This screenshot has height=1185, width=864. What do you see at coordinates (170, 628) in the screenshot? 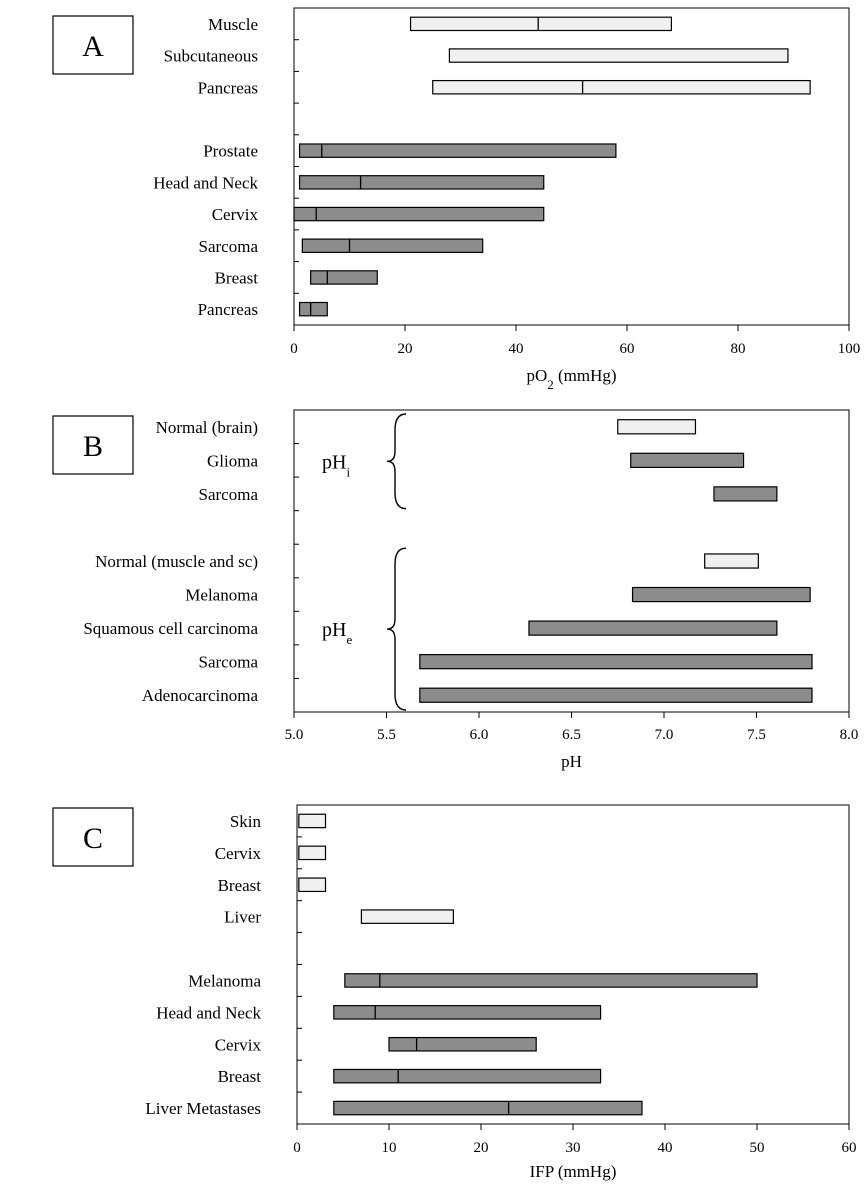
I see `category-label: Squamous cell carcinoma` at bounding box center [170, 628].